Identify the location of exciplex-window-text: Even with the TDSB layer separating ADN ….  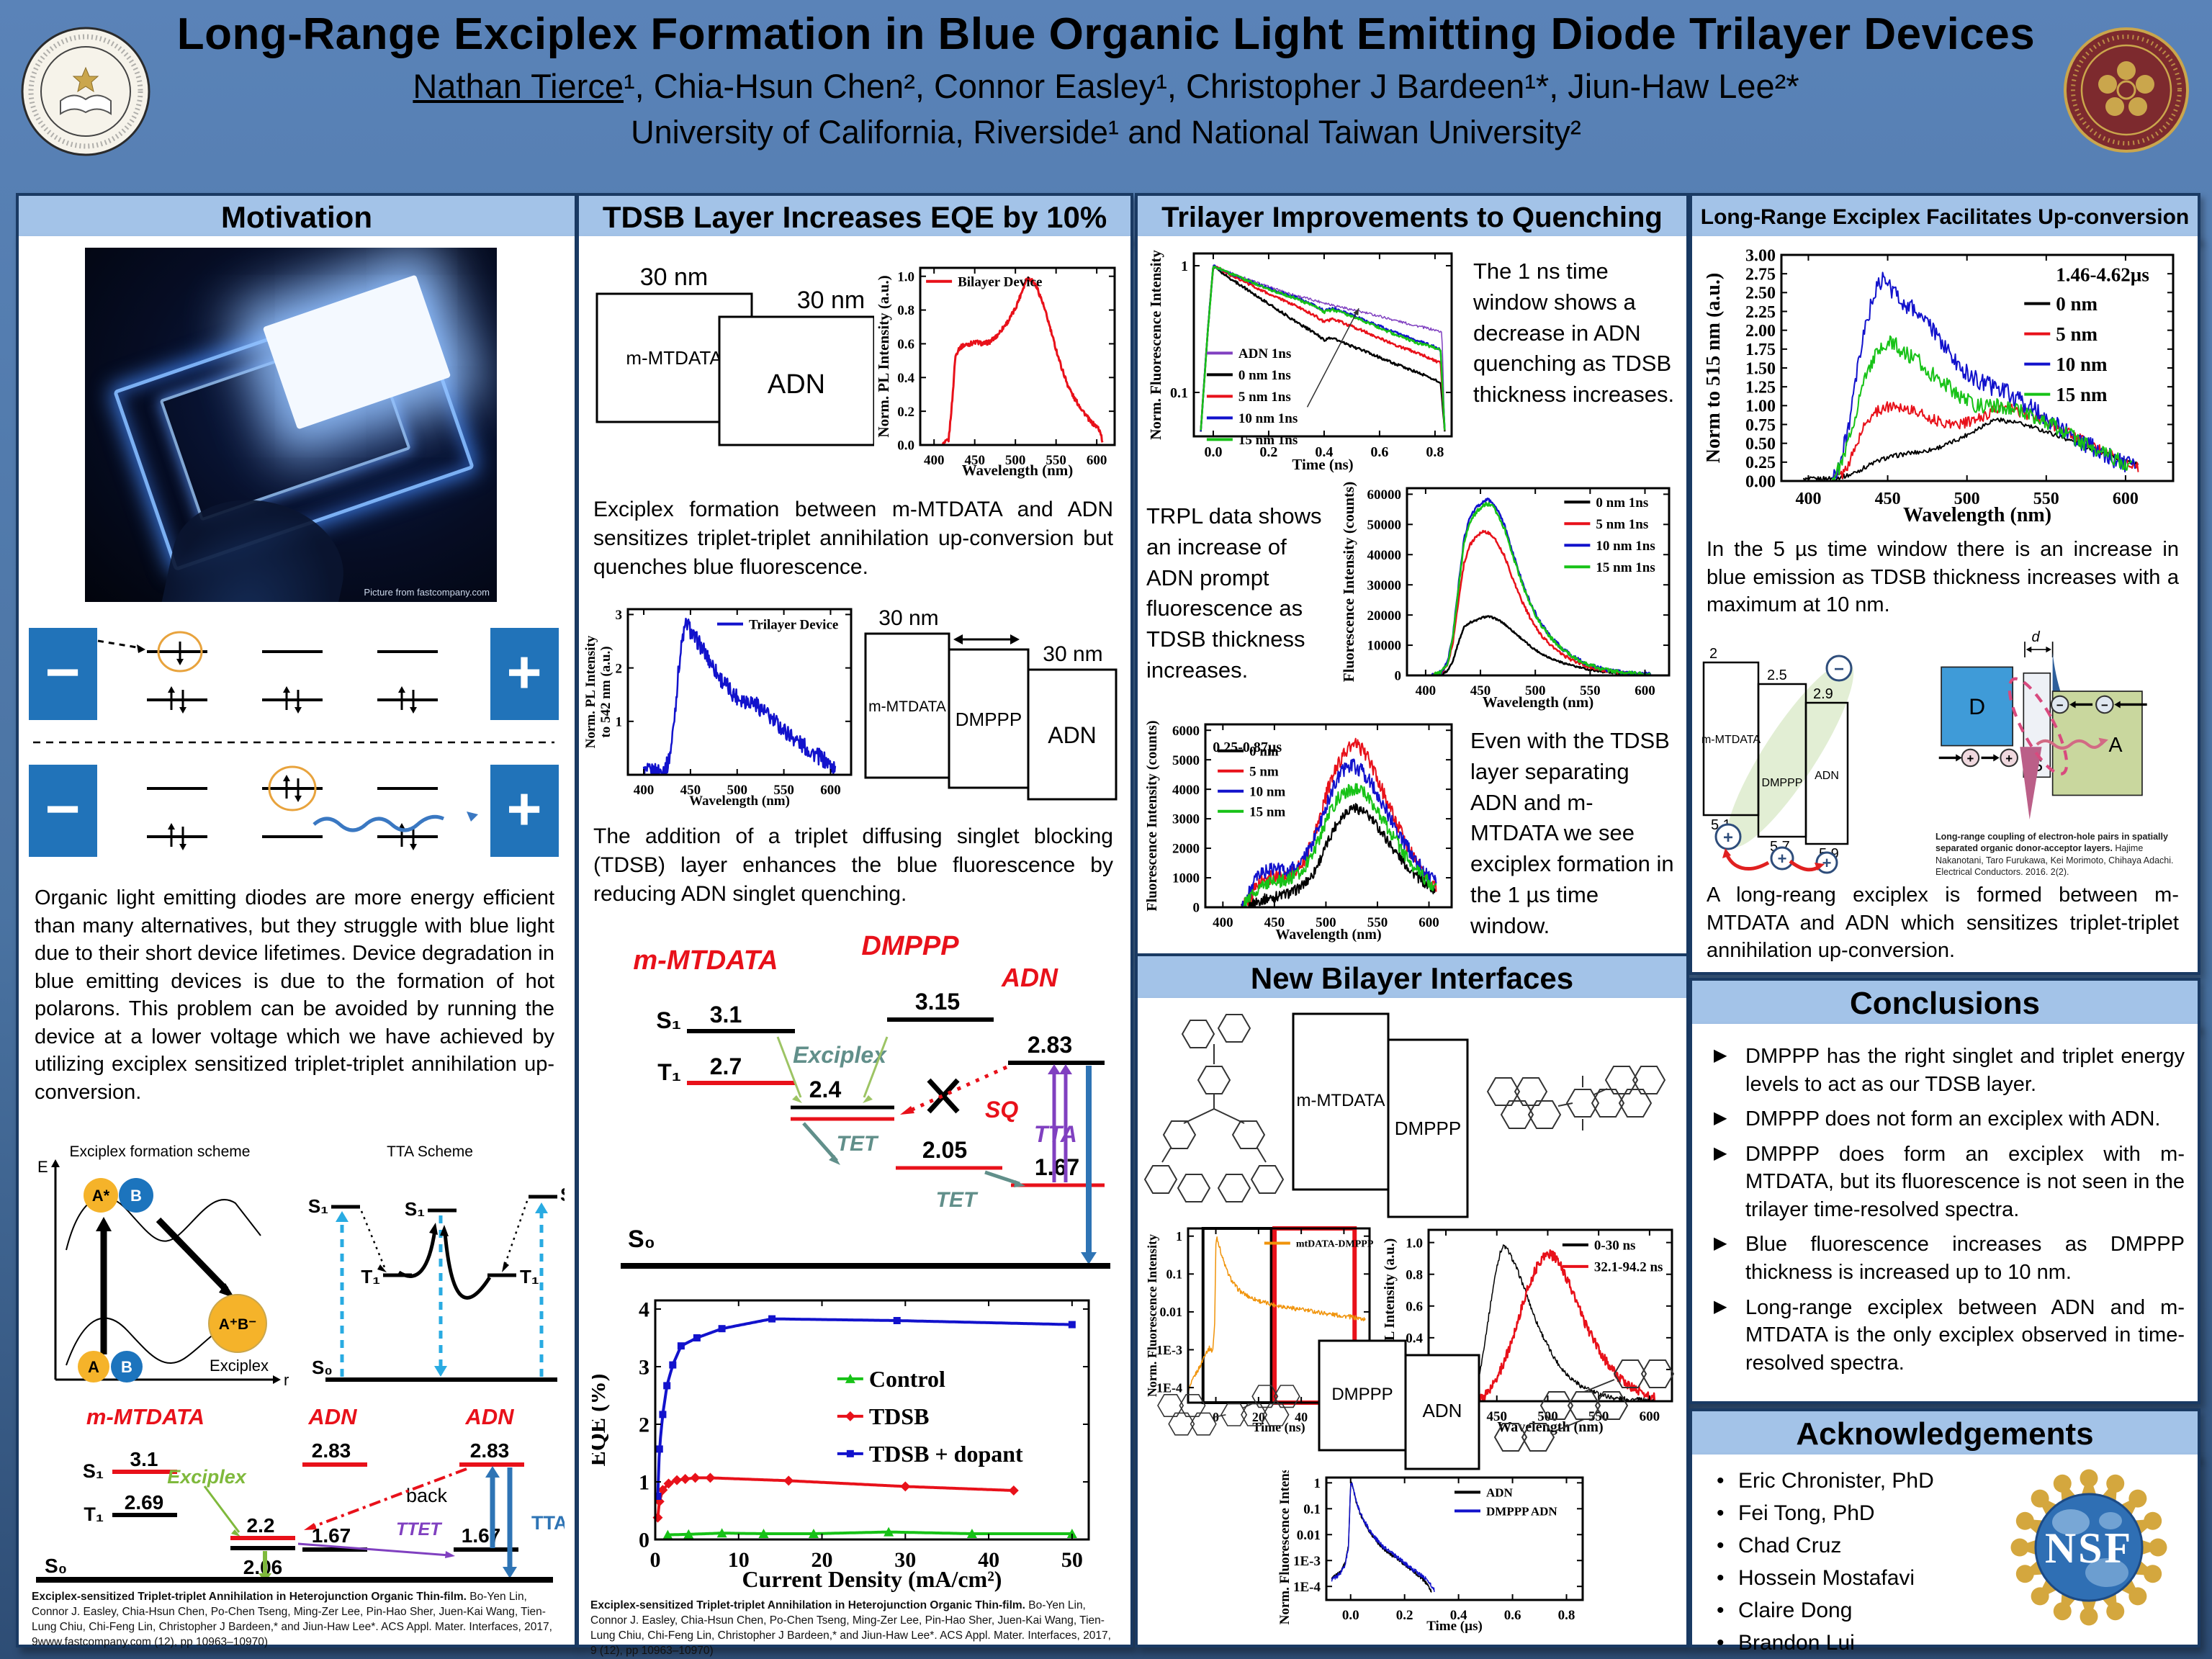
(1572, 833).